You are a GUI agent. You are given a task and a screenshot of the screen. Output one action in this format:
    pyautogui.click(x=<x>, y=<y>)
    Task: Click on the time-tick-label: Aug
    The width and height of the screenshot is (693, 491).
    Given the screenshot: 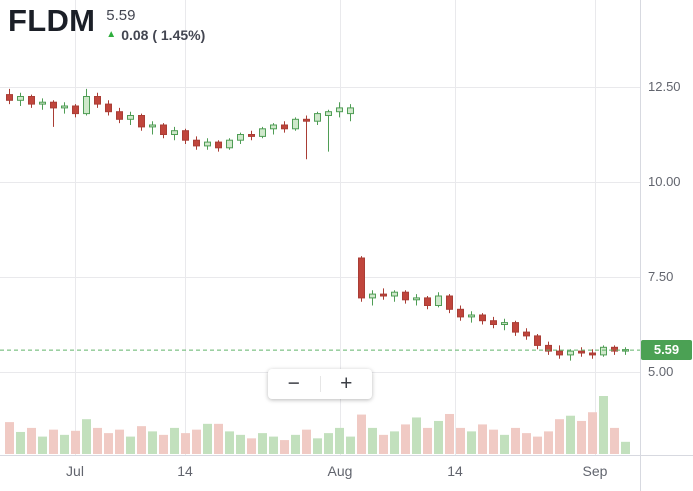 What is the action you would take?
    pyautogui.click(x=340, y=471)
    